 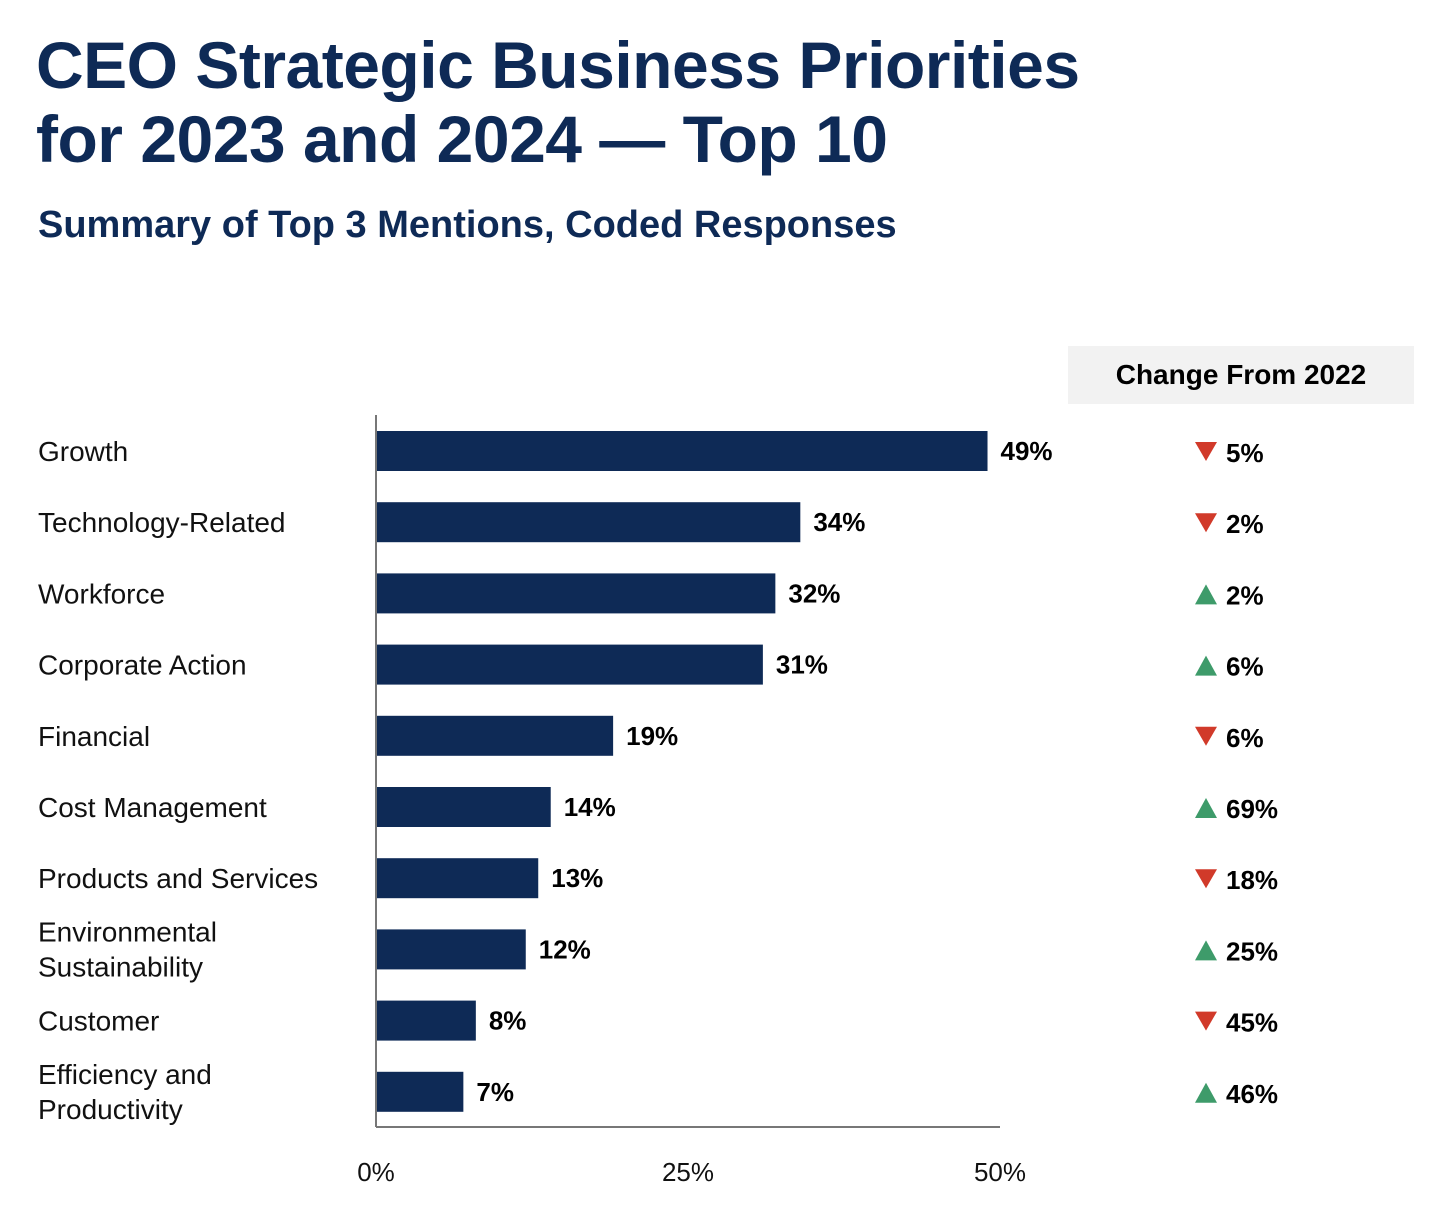 What do you see at coordinates (1241, 375) in the screenshot?
I see `change-column-header: Change From 2022` at bounding box center [1241, 375].